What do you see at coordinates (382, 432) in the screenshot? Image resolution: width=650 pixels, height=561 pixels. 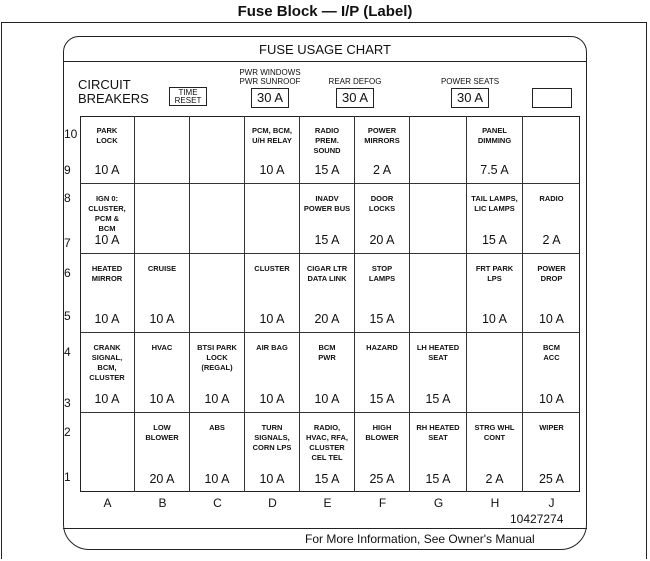 I see `fuse-label: HIGH BLOWER` at bounding box center [382, 432].